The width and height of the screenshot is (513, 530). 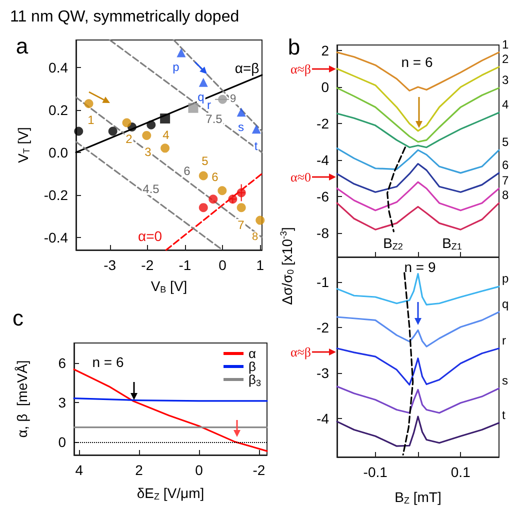 What do you see at coordinates (91, 120) in the screenshot?
I see `annotation: 1` at bounding box center [91, 120].